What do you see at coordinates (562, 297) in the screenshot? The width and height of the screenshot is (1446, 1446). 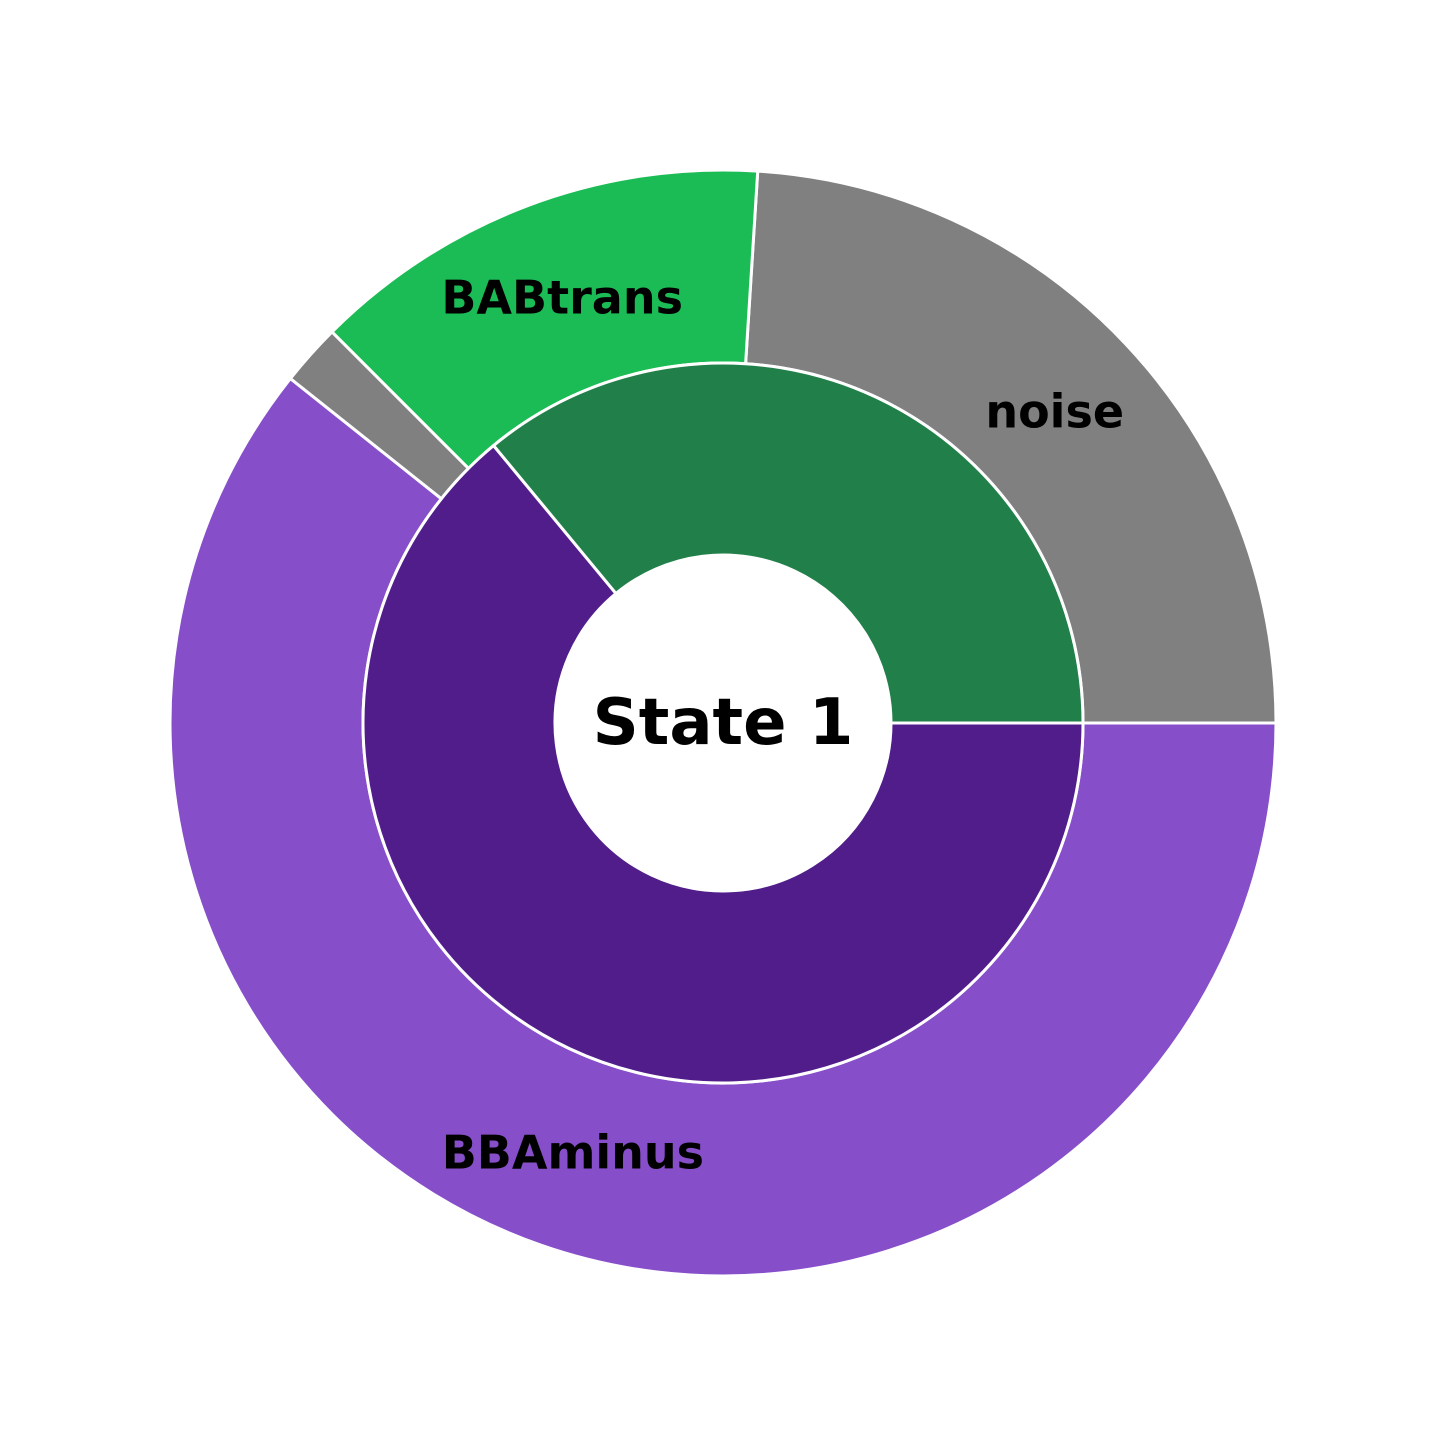 I see `segment-label-babtrans: BABtrans` at bounding box center [562, 297].